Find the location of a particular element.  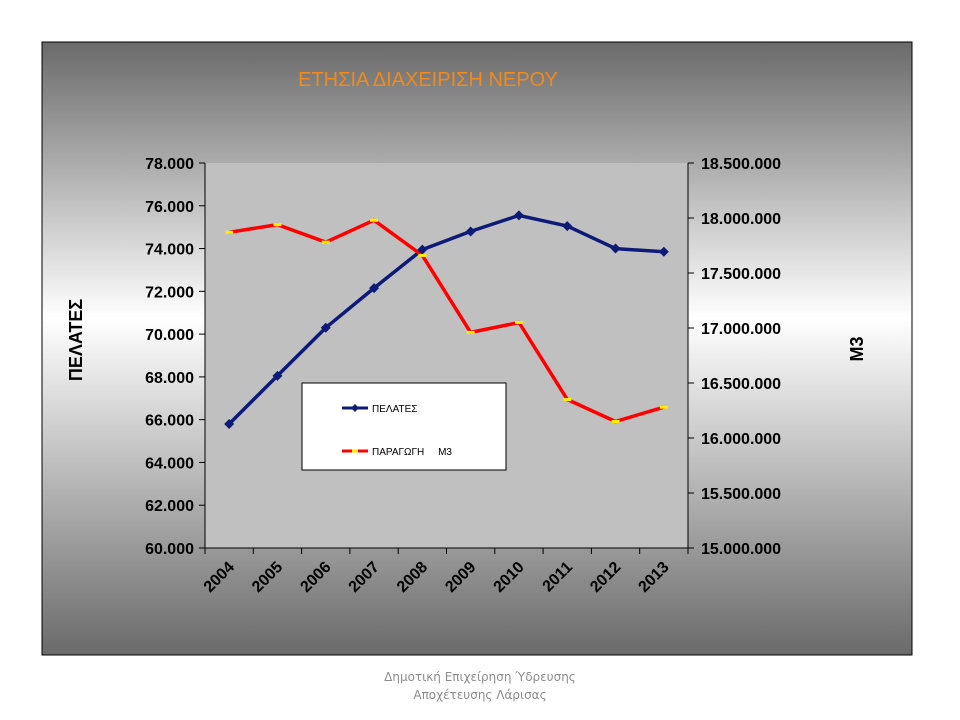

legend-label-2: ΠΑΡΑΓΩΓΗ M3 is located at coordinates (412, 452).